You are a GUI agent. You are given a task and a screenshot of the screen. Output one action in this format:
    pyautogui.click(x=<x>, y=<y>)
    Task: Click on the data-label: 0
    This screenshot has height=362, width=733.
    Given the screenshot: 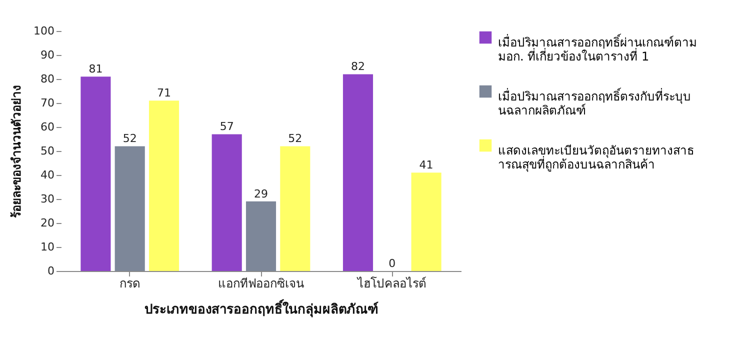 What is the action you would take?
    pyautogui.click(x=392, y=263)
    